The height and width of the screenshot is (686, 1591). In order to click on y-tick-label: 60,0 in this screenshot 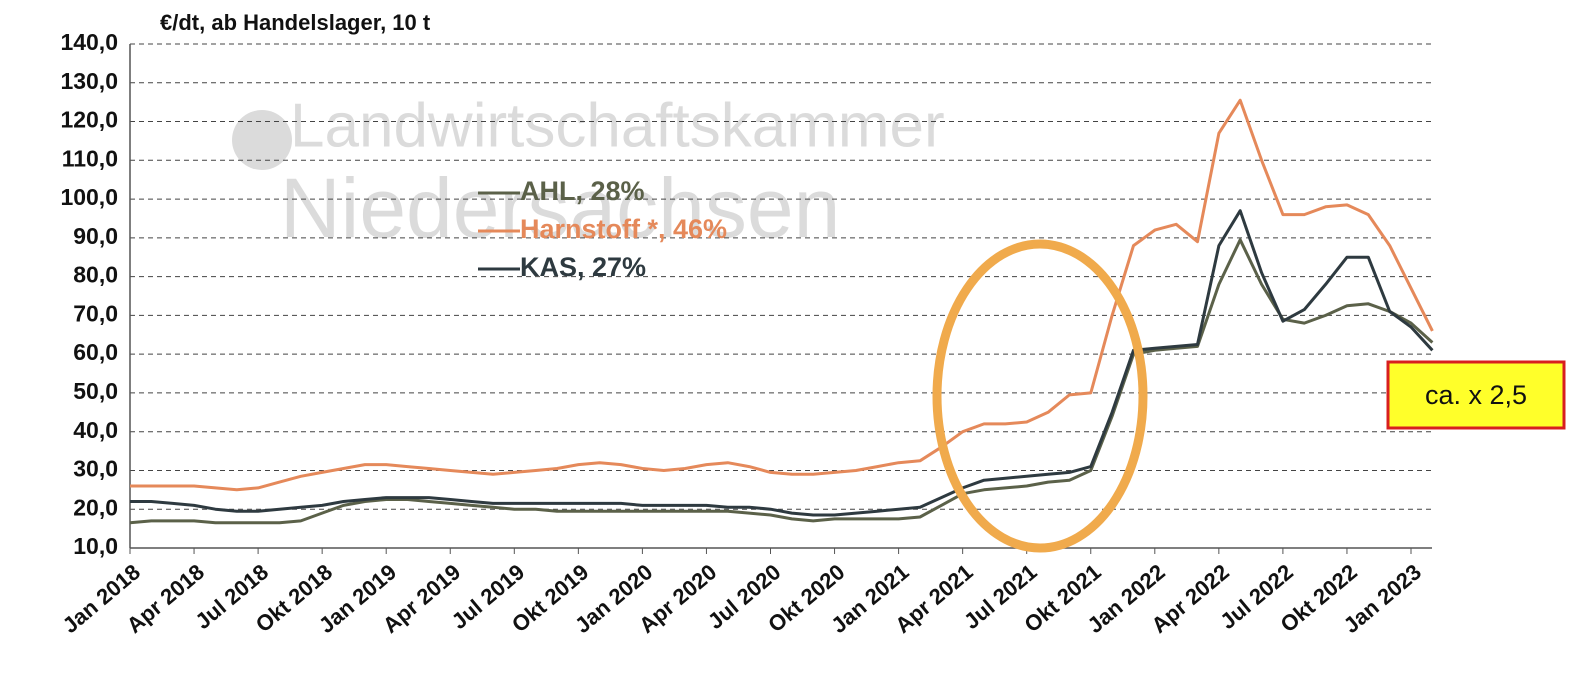, I will do `click(95, 352)`.